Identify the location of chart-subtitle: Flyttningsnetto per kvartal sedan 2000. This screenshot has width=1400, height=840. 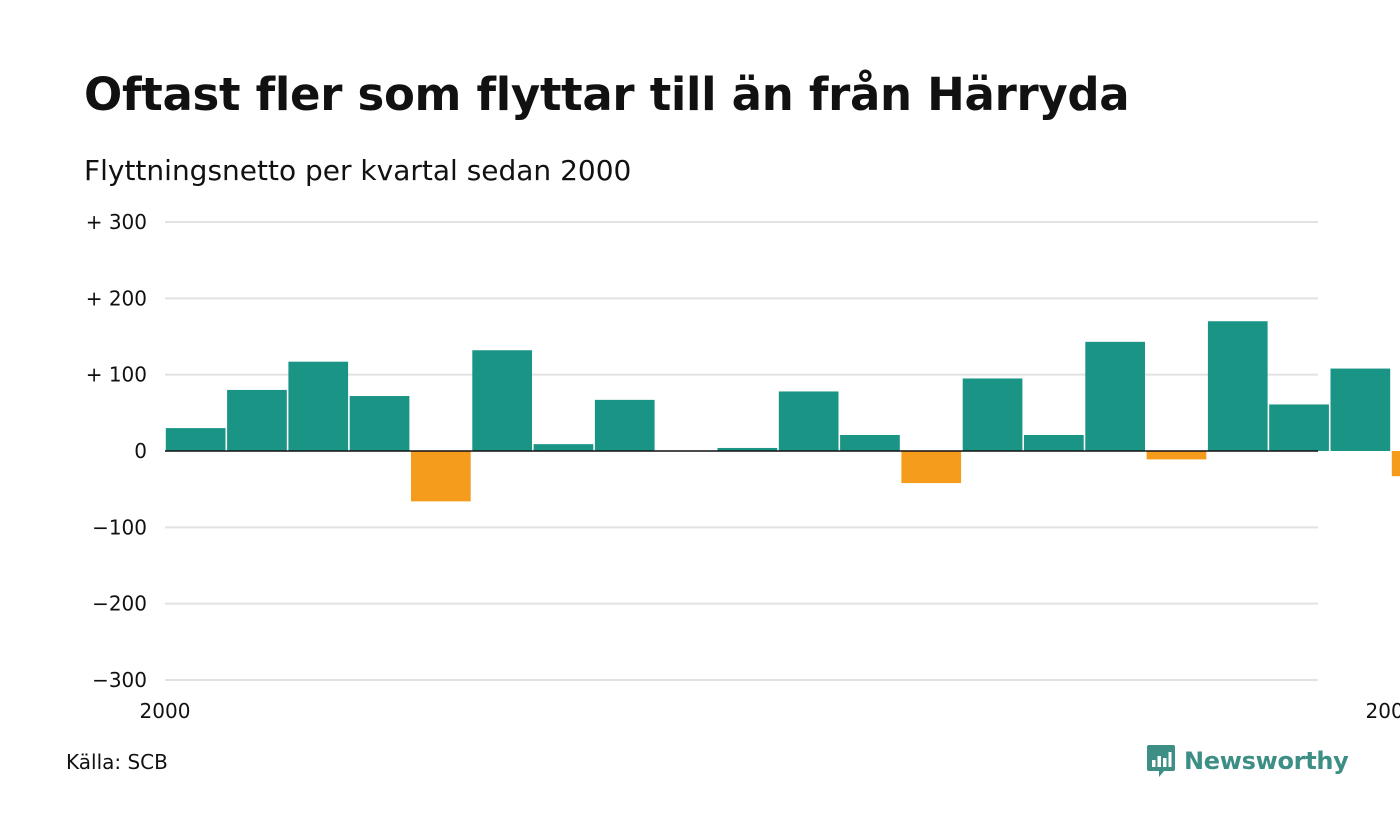
(358, 170).